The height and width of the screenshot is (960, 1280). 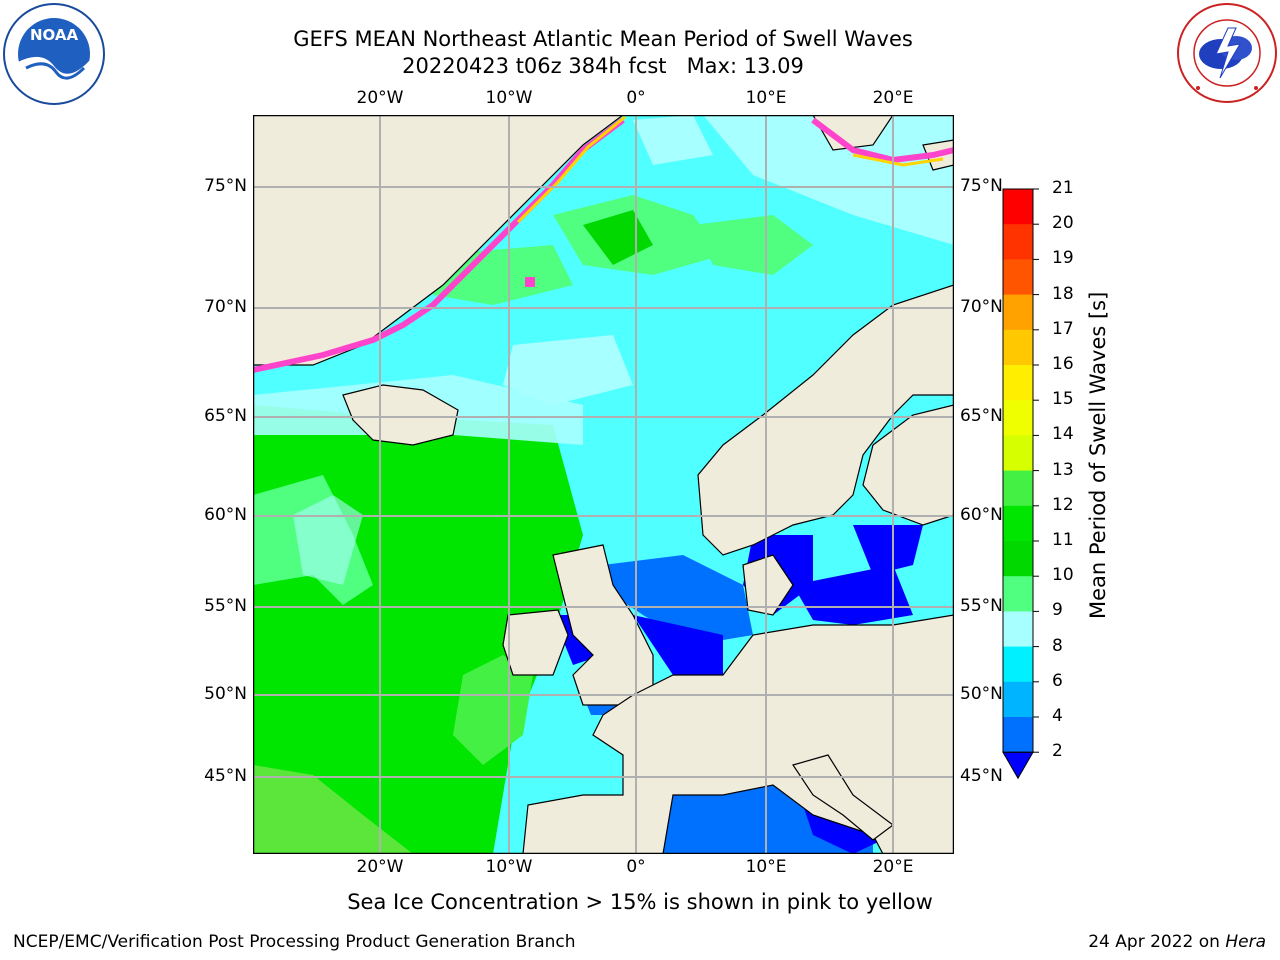 I want to click on footer-date: 24 Apr 2022 on Hera, so click(x=1177, y=942).